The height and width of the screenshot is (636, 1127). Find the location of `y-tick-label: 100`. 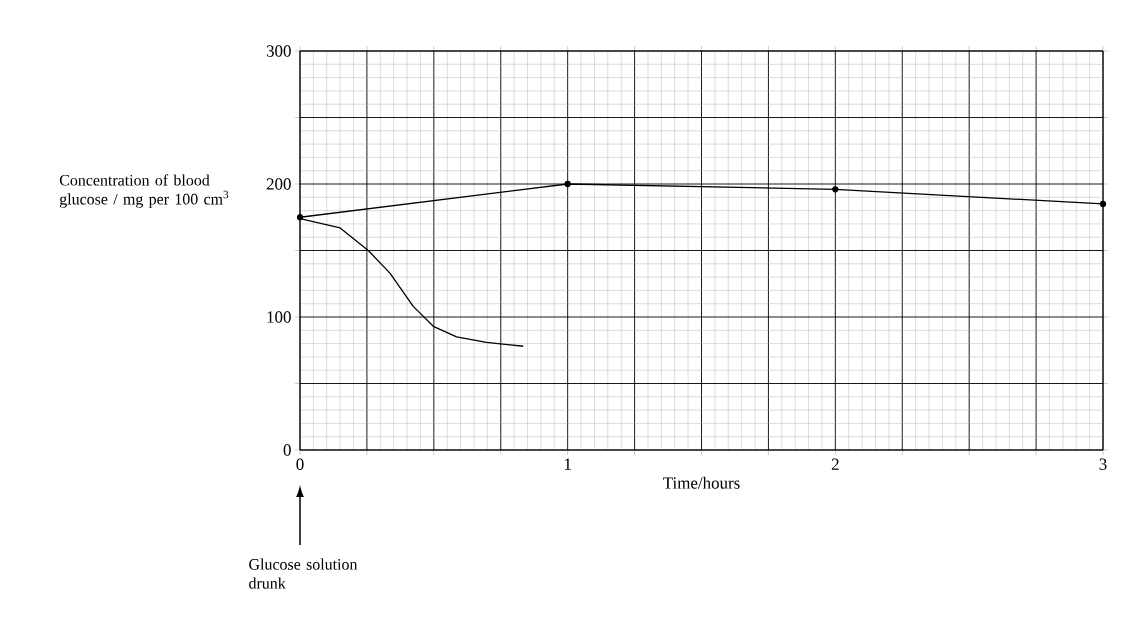

y-tick-label: 100 is located at coordinates (279, 317).